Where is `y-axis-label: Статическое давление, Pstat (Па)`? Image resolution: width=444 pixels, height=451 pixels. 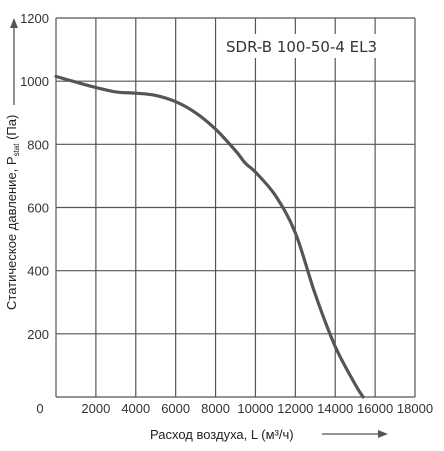 y-axis-label: Статическое давление, Pstat (Па) is located at coordinates (12, 212).